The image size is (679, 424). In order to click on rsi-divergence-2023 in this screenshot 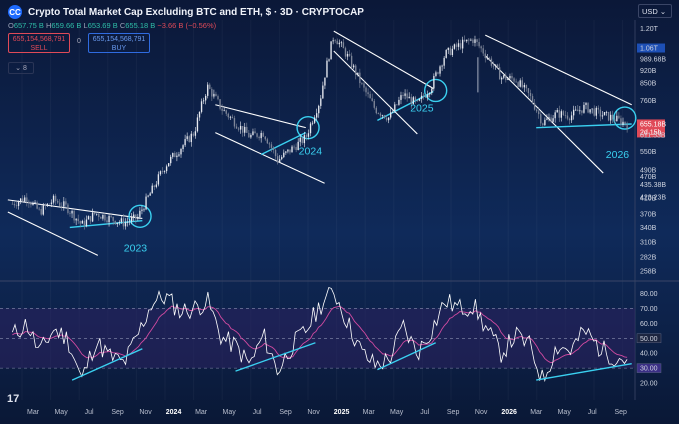, I will do `click(107, 364)`.